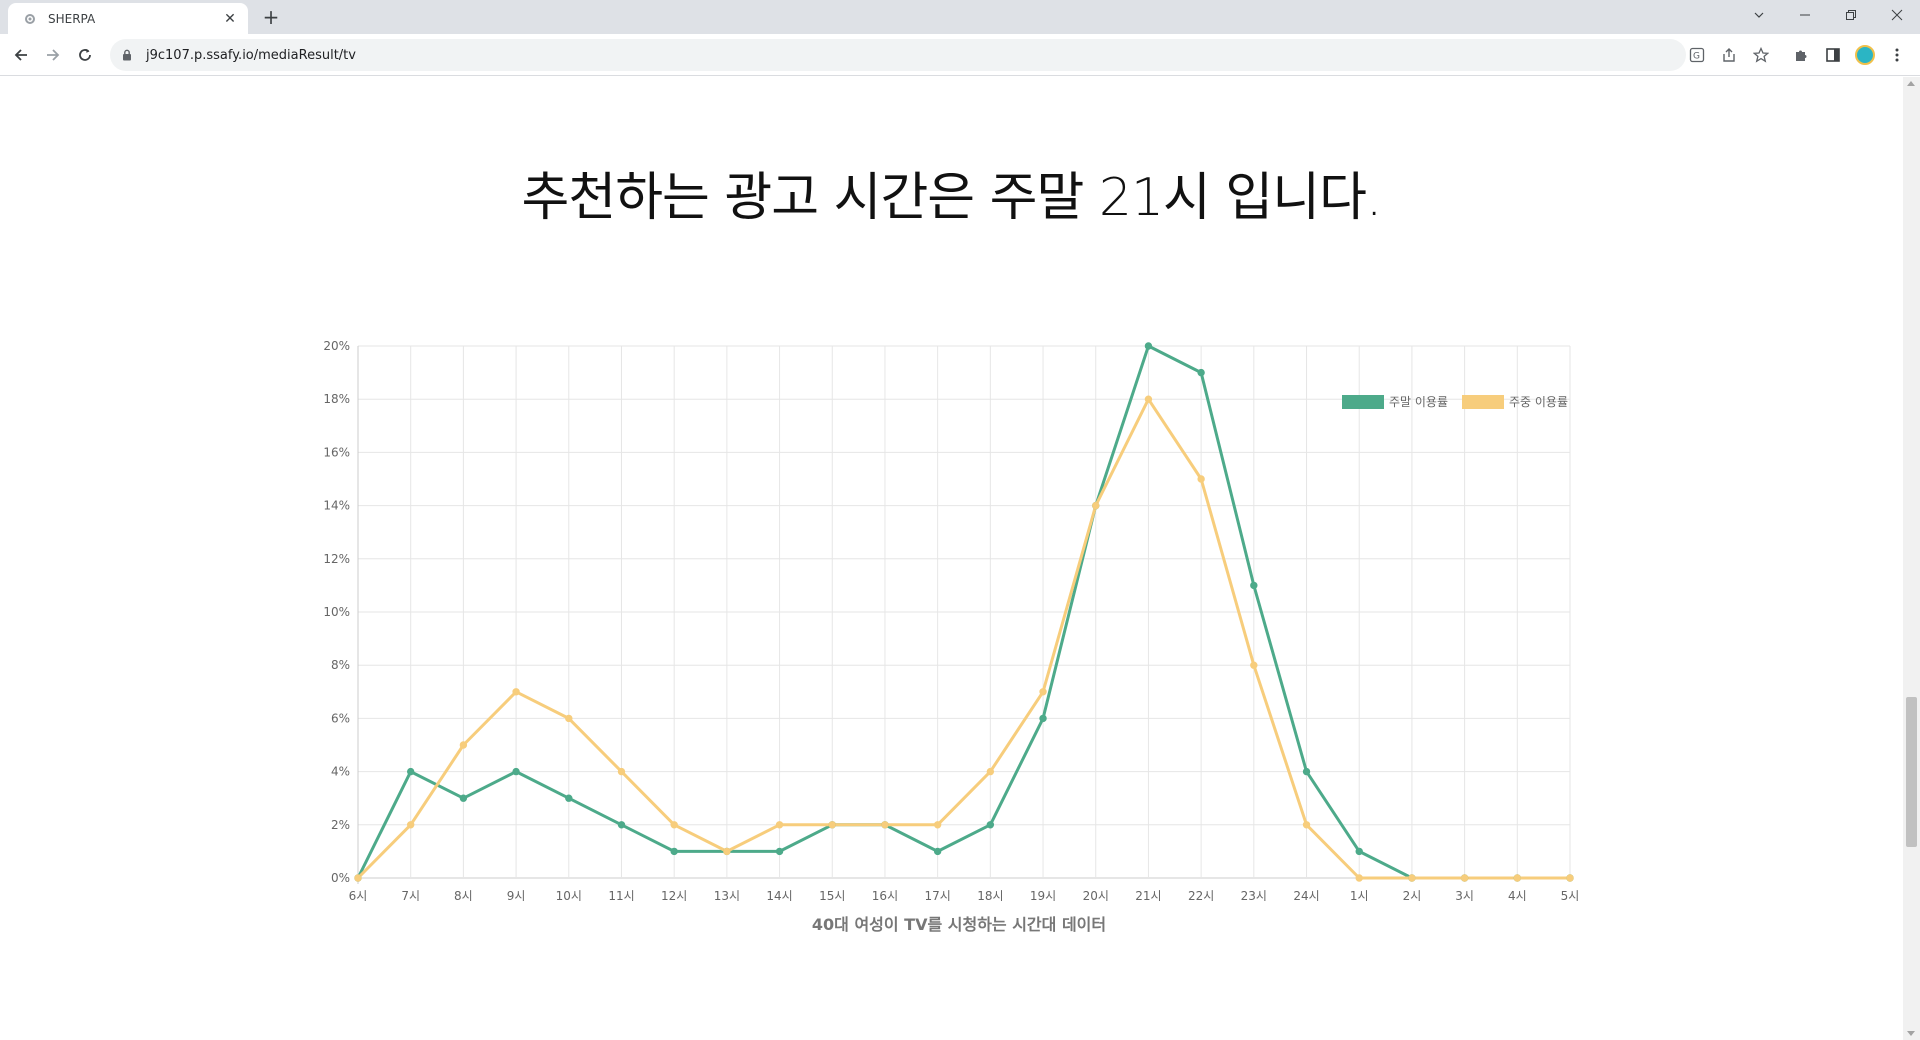 The height and width of the screenshot is (1040, 1920). What do you see at coordinates (990, 896) in the screenshot?
I see `x-tick-label: 18시` at bounding box center [990, 896].